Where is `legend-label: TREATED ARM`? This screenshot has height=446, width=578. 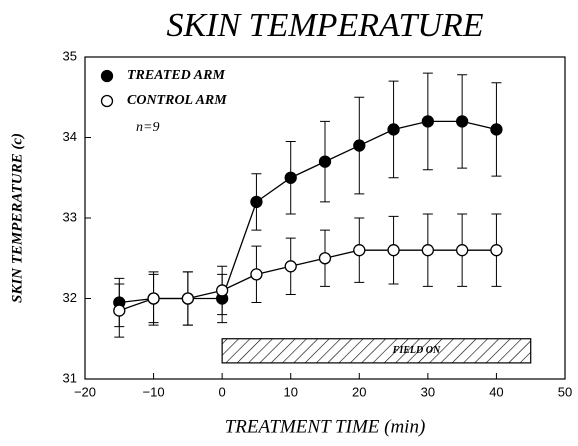 legend-label: TREATED ARM is located at coordinates (176, 75).